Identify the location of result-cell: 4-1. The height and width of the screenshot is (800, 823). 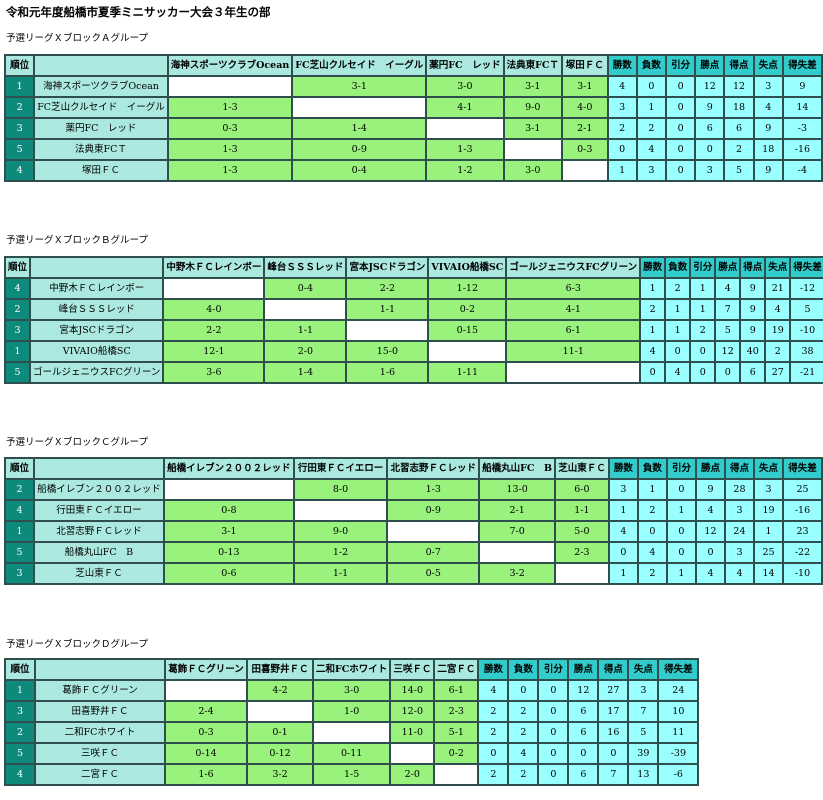
(465, 107).